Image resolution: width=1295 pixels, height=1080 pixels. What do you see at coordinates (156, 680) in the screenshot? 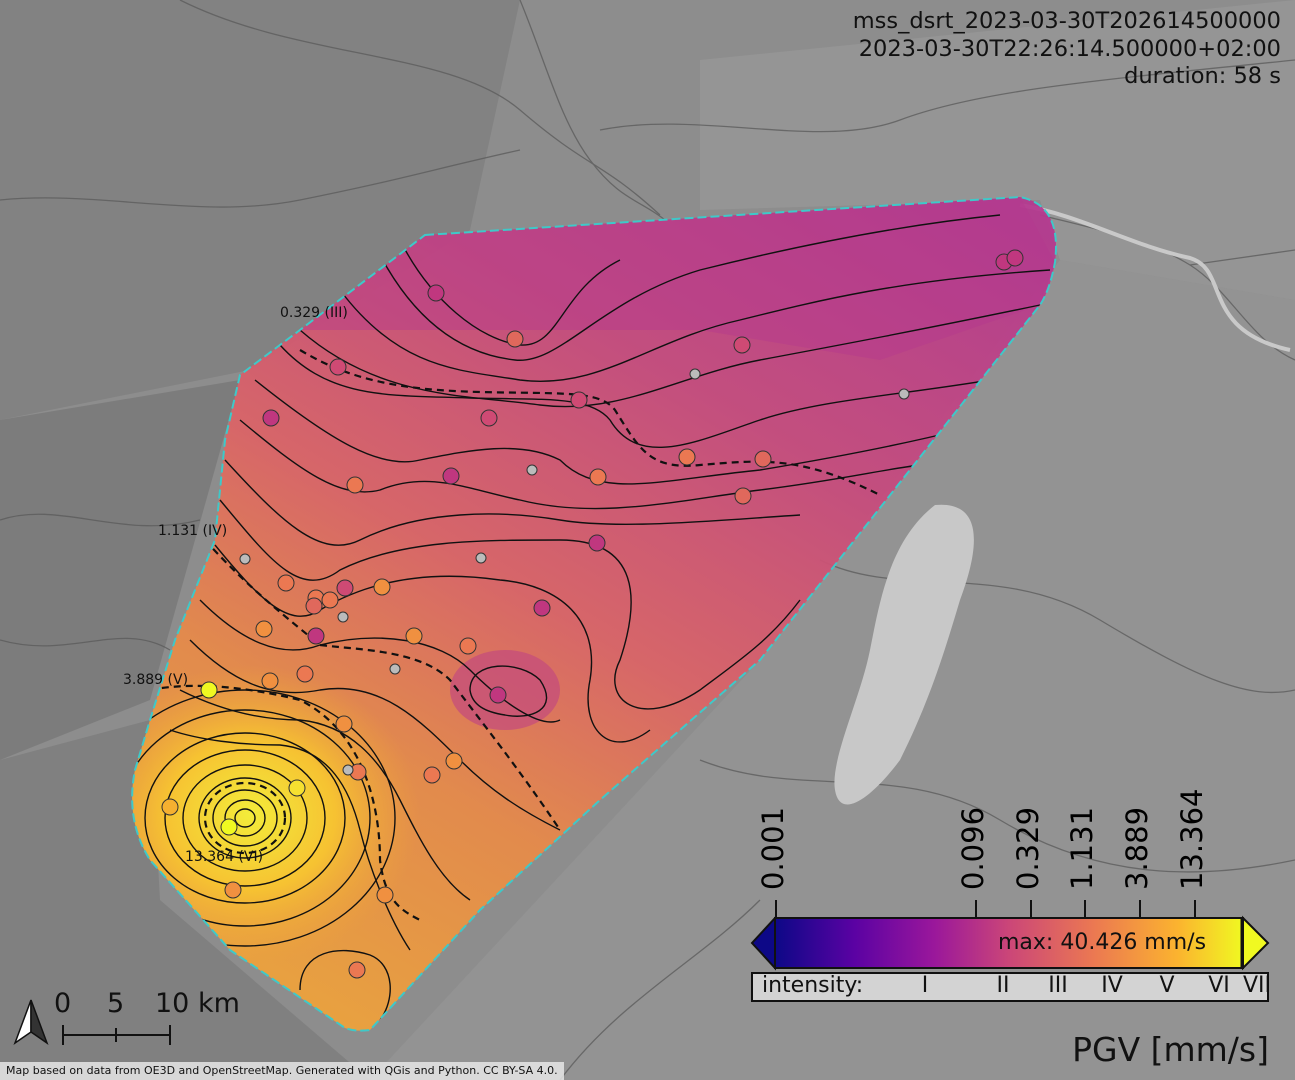
I see `contour-label: 3.889 (V)` at bounding box center [156, 680].